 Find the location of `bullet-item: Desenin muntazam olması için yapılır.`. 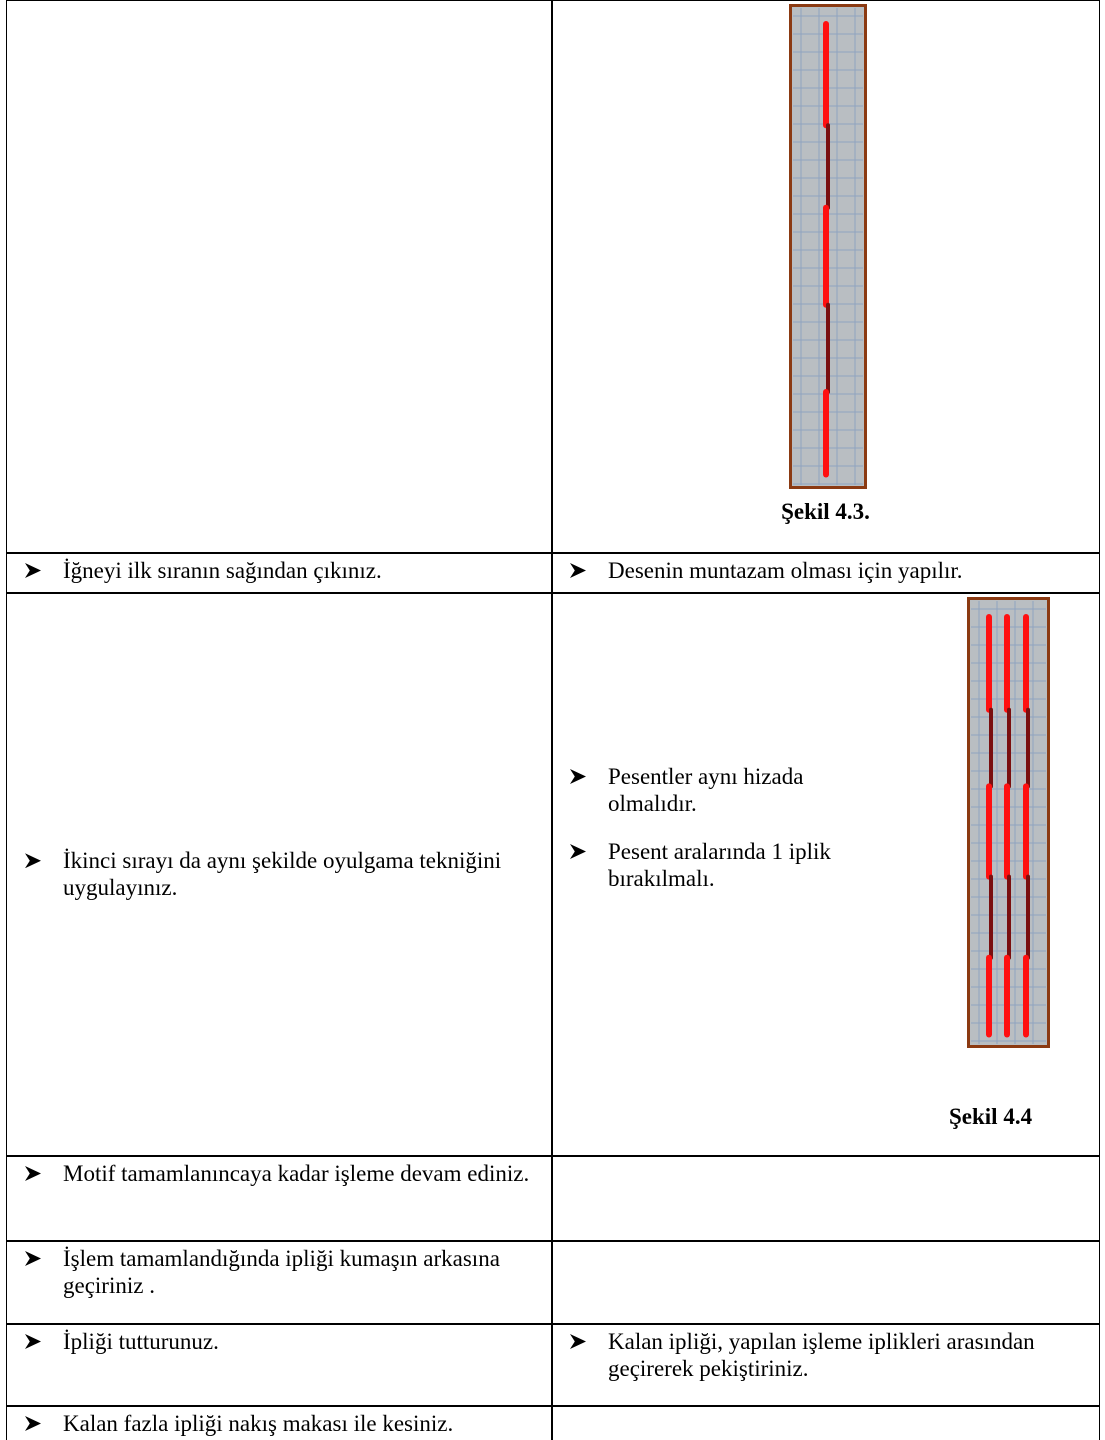

bullet-item: Desenin muntazam olması için yapılır. is located at coordinates (825, 570).